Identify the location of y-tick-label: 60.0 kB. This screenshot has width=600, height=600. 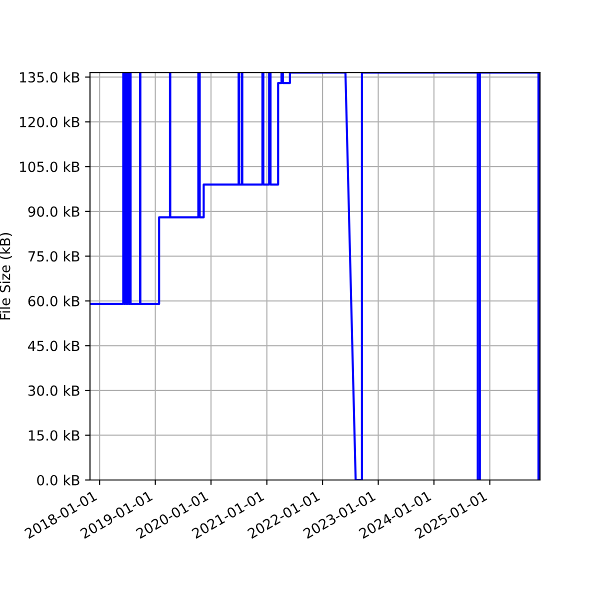
(54, 301).